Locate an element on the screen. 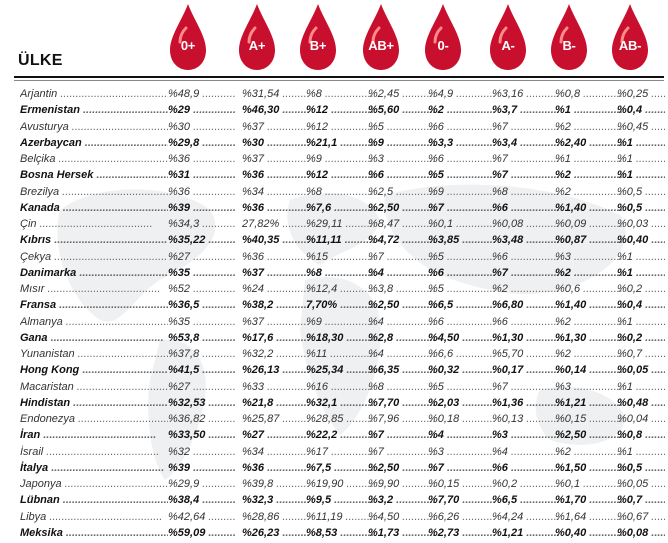  table-row: Mısır%52 %24%12,4%3,8%5%2%0,6%0,2 is located at coordinates (334, 289).